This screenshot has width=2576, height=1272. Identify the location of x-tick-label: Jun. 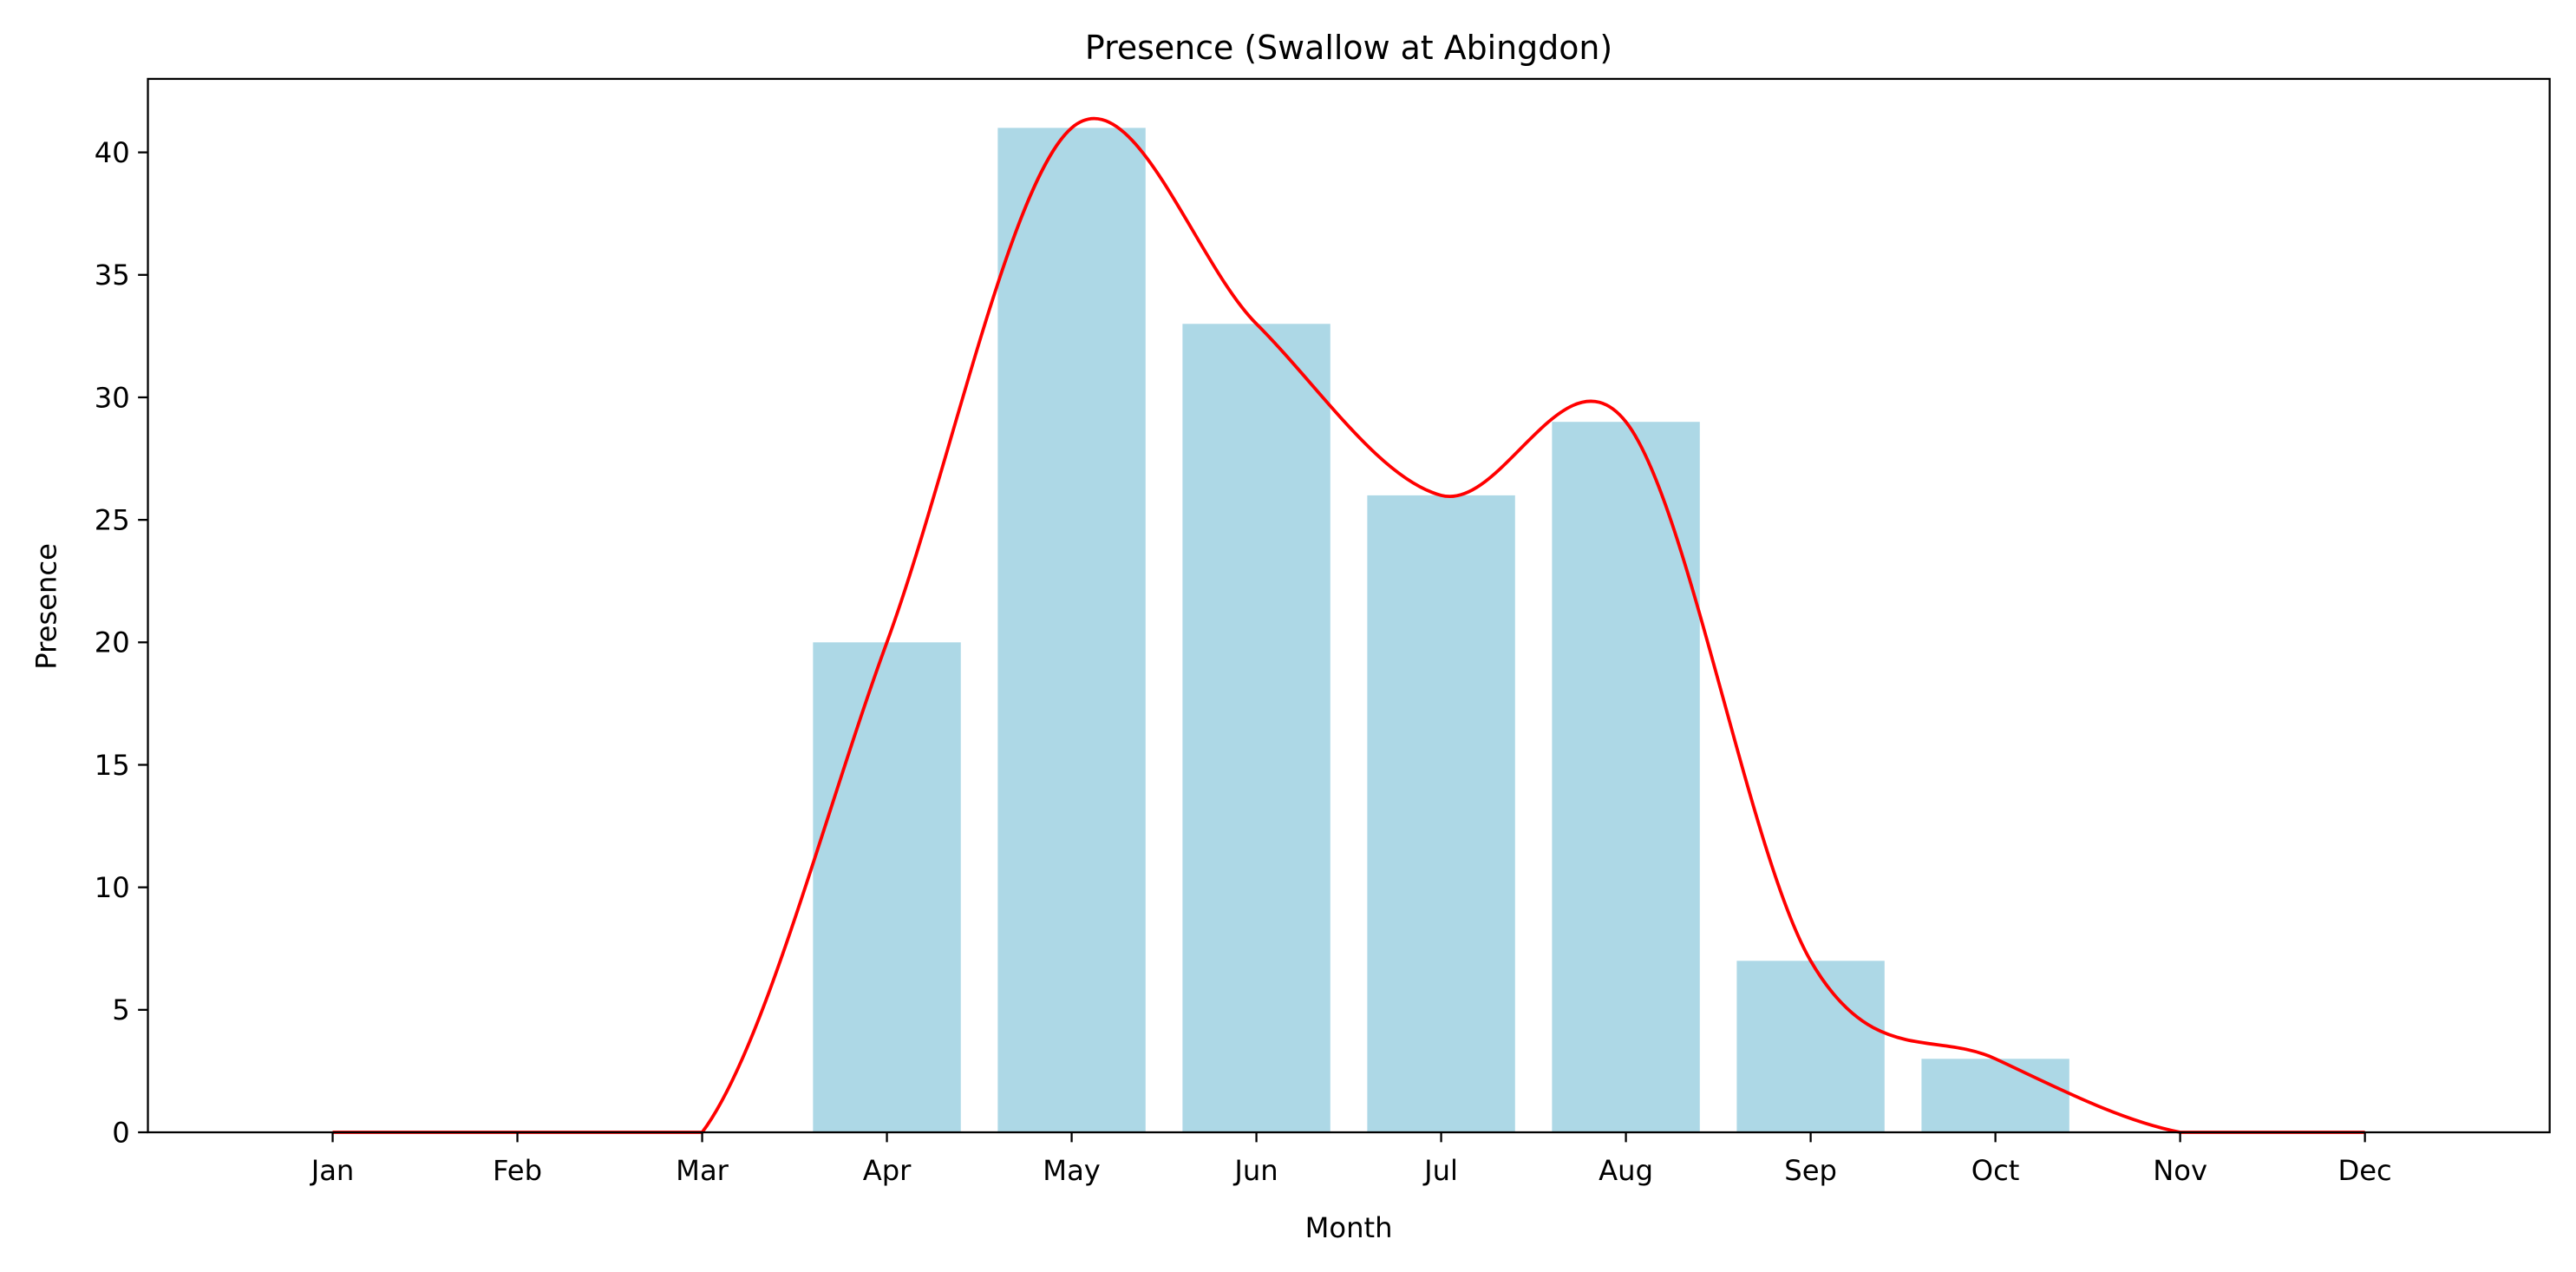
(1255, 1170).